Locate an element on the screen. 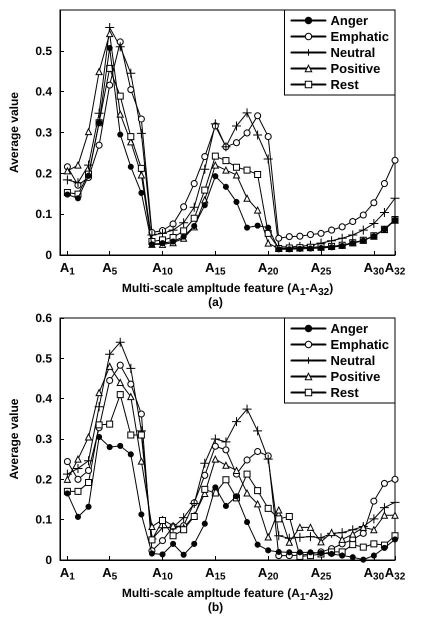  text: (b) is located at coordinates (216, 607).